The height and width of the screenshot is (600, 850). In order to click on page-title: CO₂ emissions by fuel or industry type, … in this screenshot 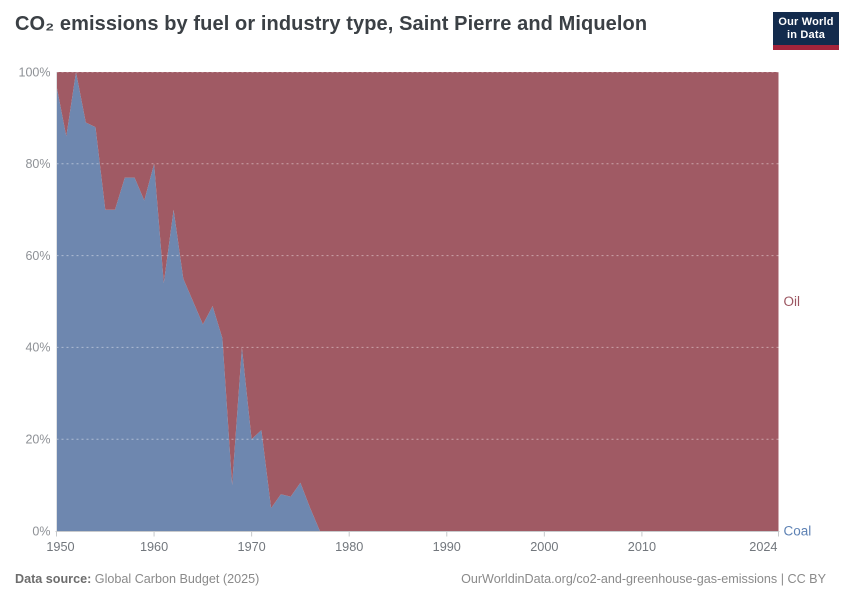, I will do `click(331, 24)`.